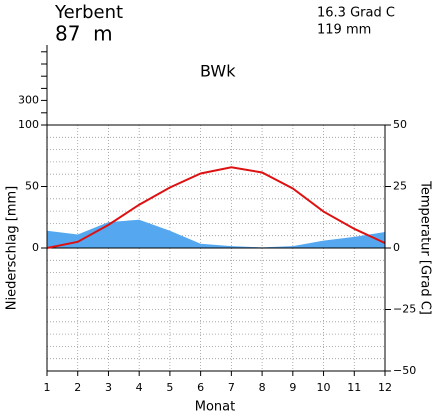 The width and height of the screenshot is (436, 415). What do you see at coordinates (32, 186) in the screenshot?
I see `y-tick-label: 50` at bounding box center [32, 186].